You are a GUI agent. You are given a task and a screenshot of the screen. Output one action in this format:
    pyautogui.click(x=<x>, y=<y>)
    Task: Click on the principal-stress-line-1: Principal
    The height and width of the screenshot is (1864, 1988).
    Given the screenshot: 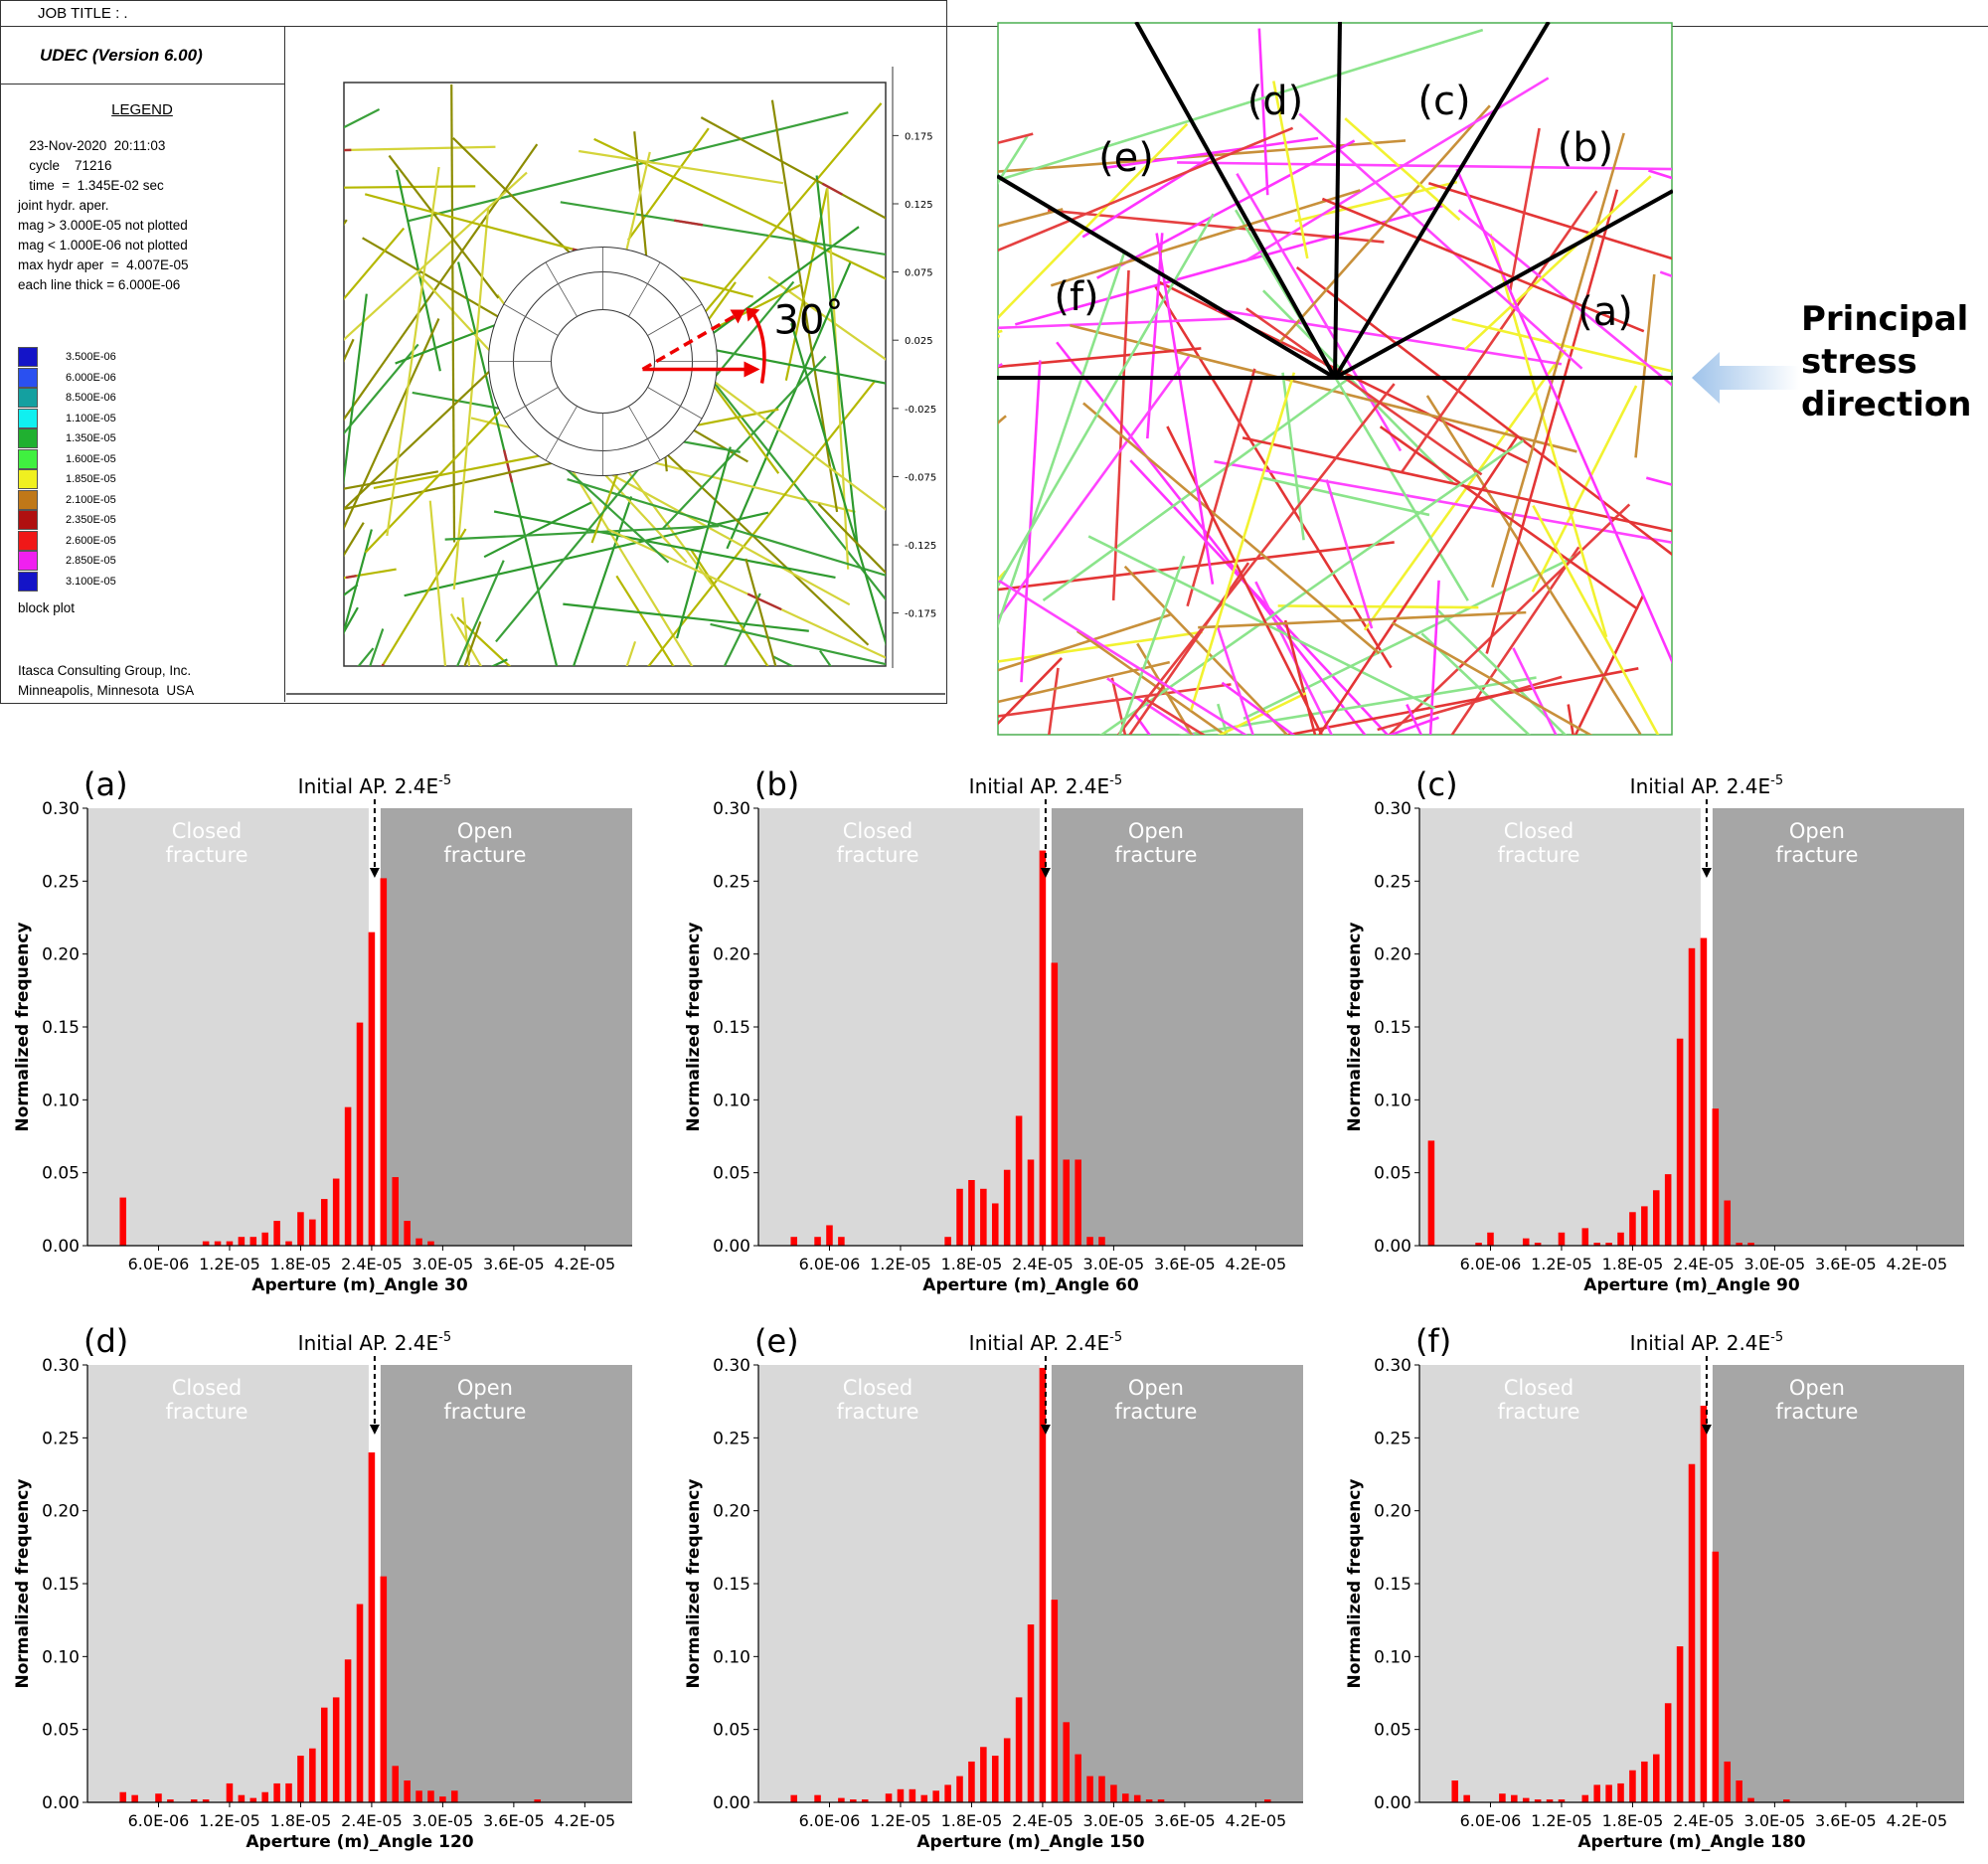 What is the action you would take?
    pyautogui.click(x=1885, y=319)
    